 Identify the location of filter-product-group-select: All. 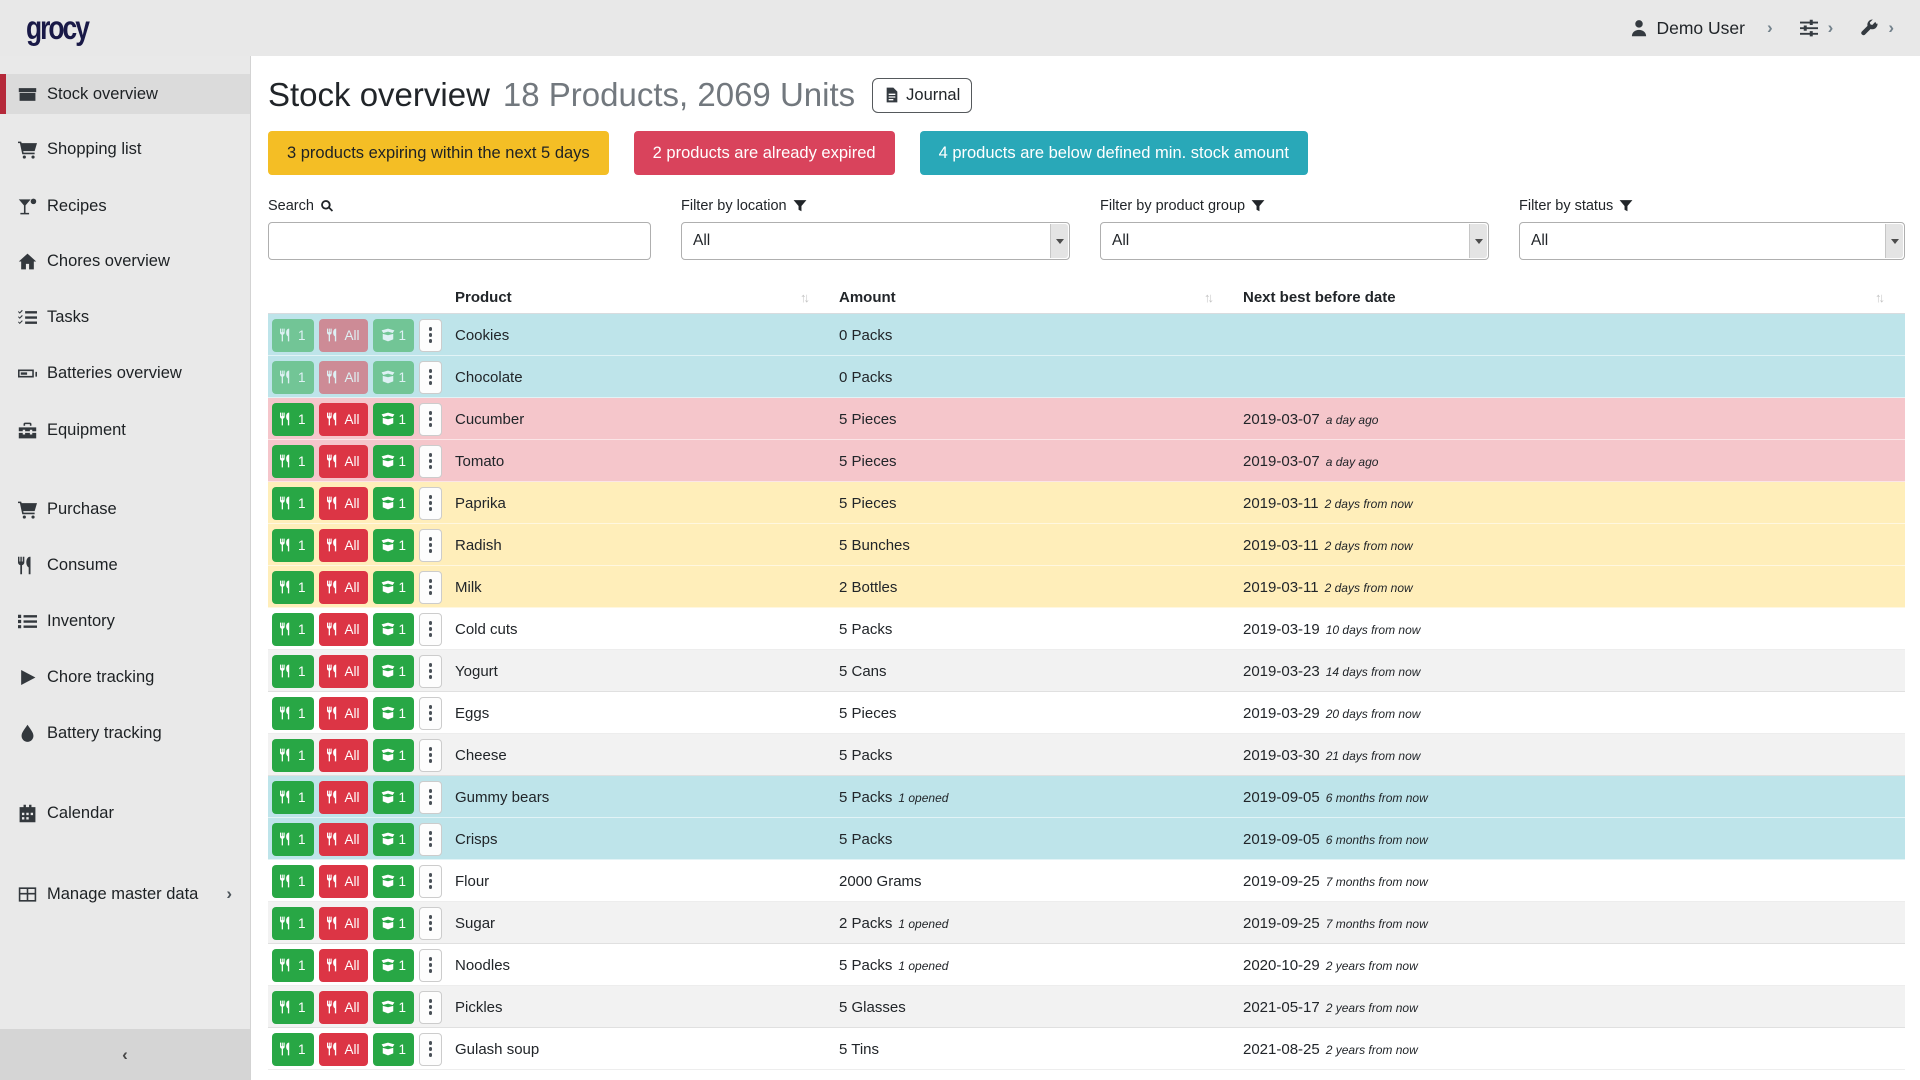
(1294, 241).